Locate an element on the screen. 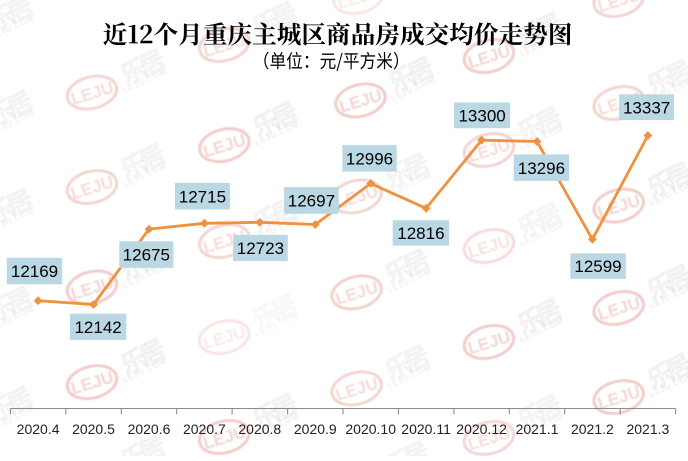 The width and height of the screenshot is (688, 461). svg-text: 12169 is located at coordinates (34, 271).